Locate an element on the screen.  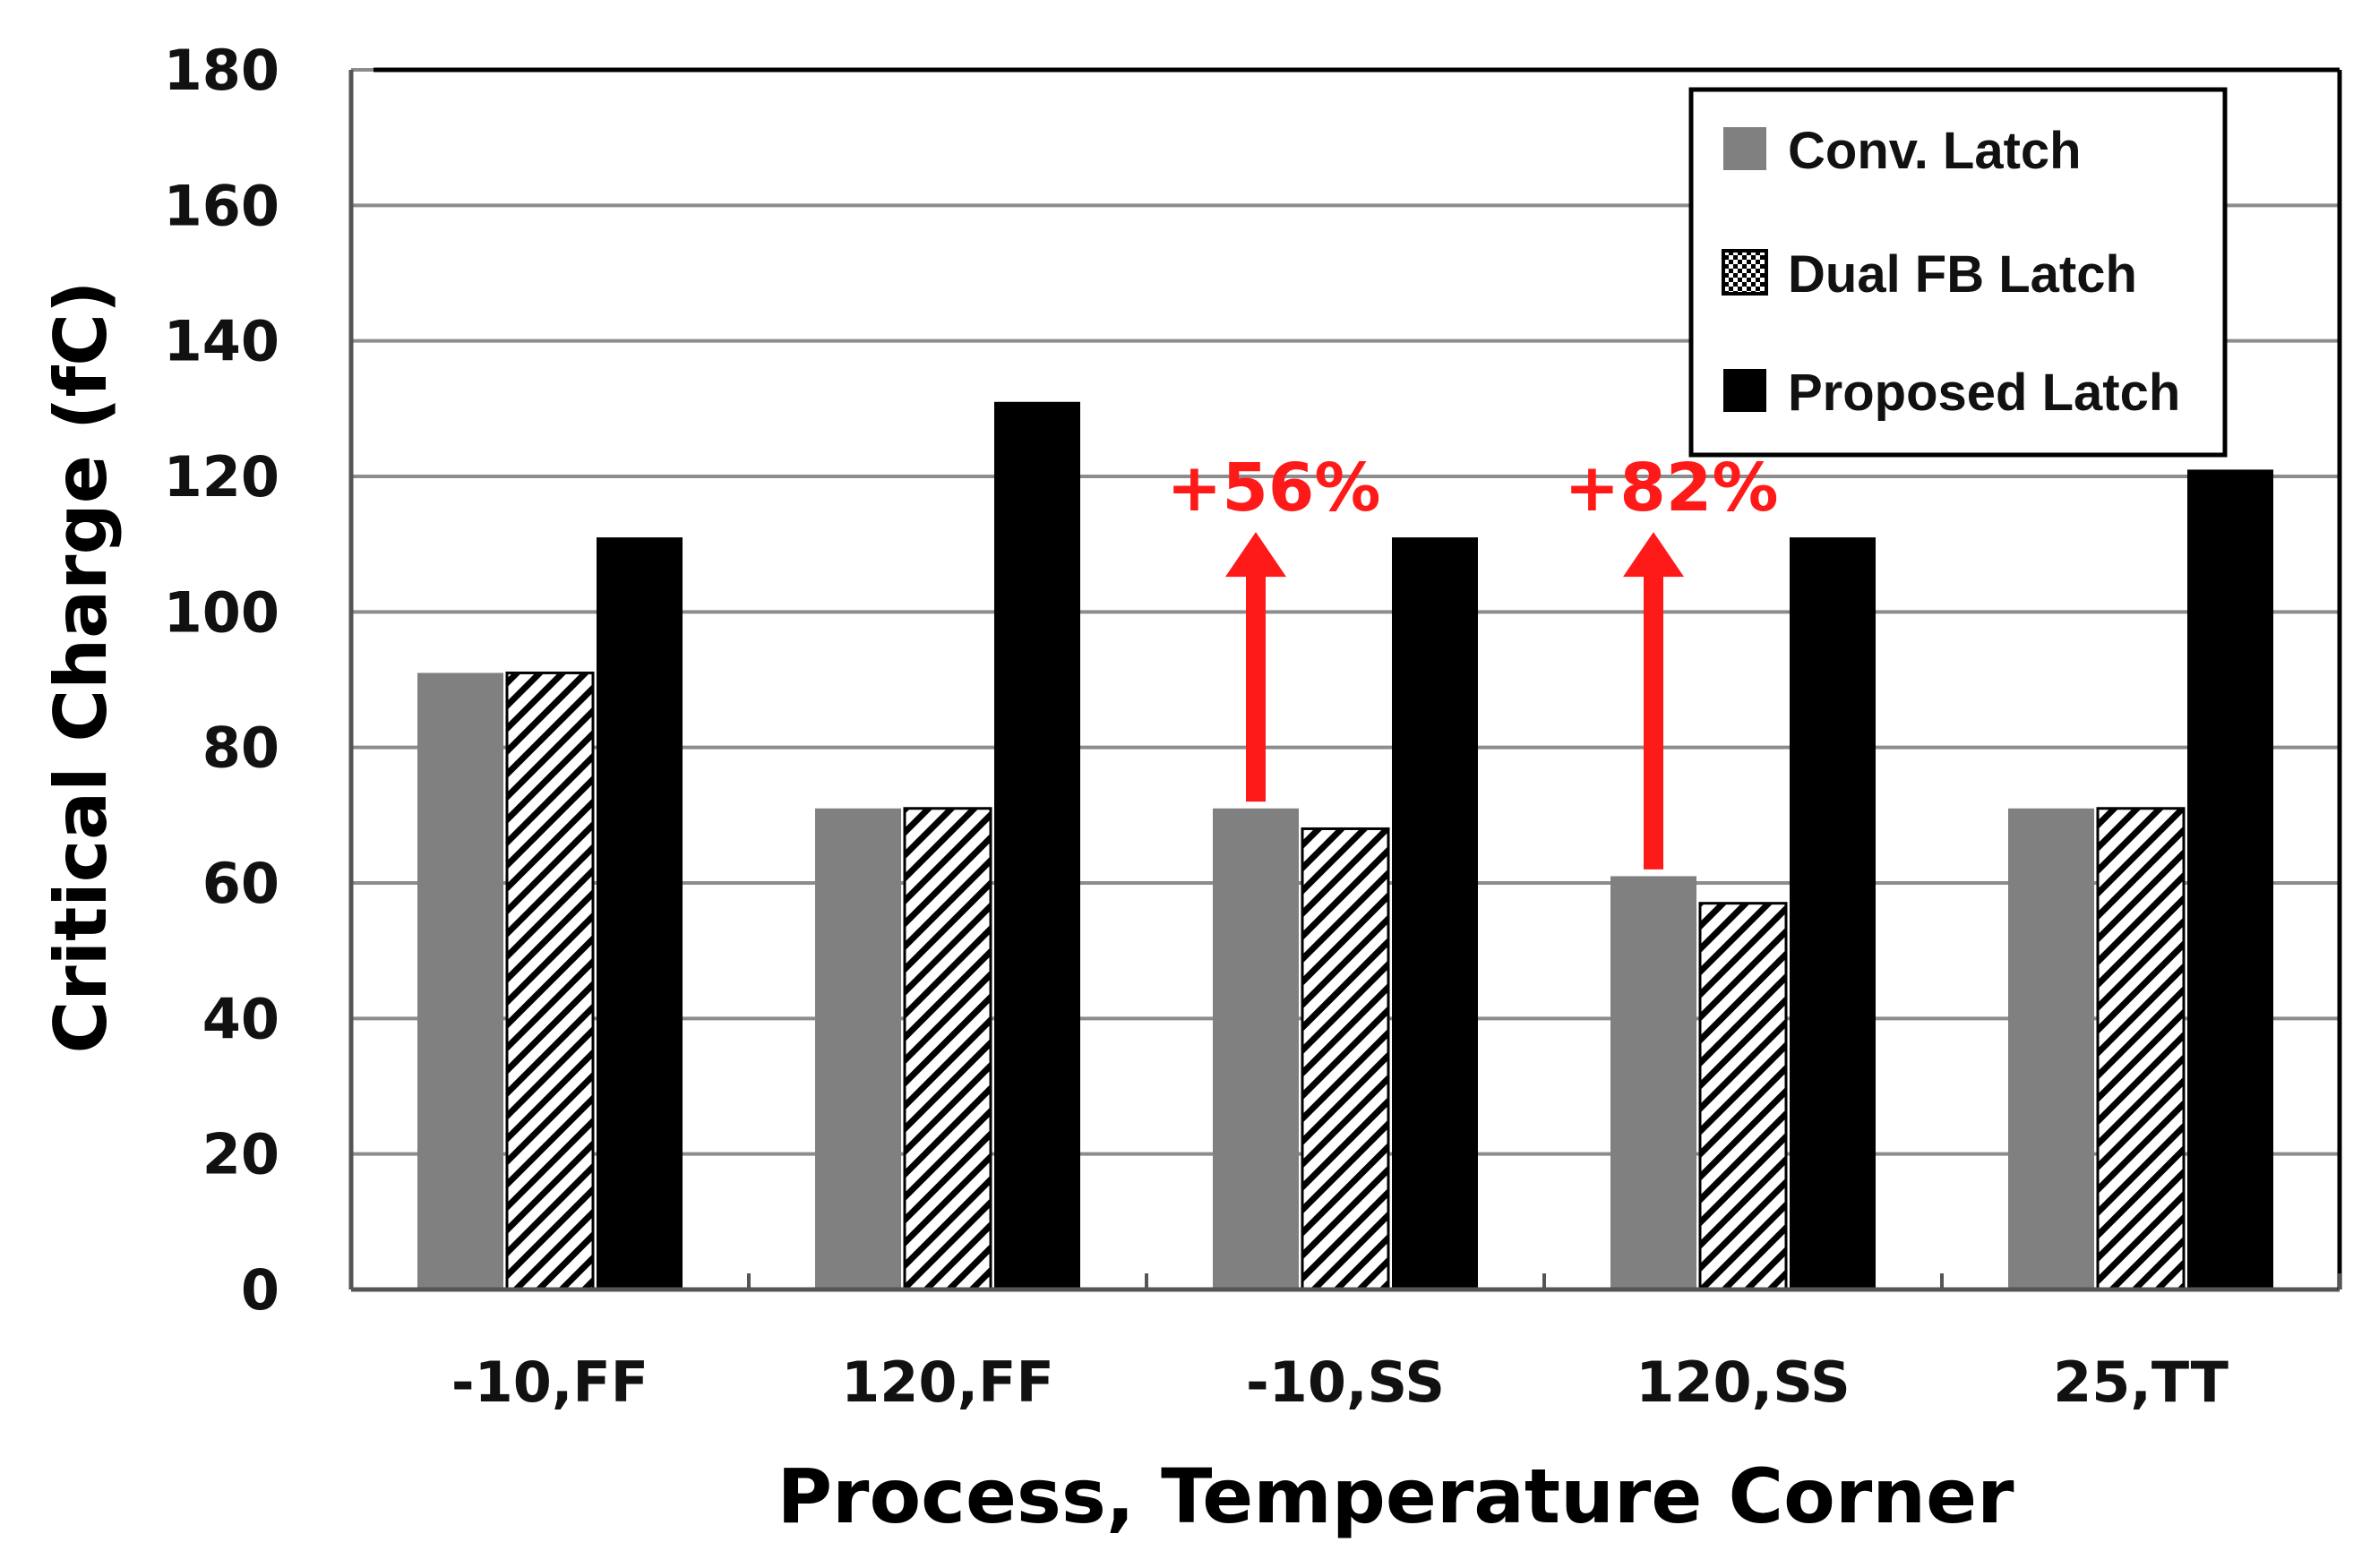
annotation-label: +56% is located at coordinates (1273, 489).